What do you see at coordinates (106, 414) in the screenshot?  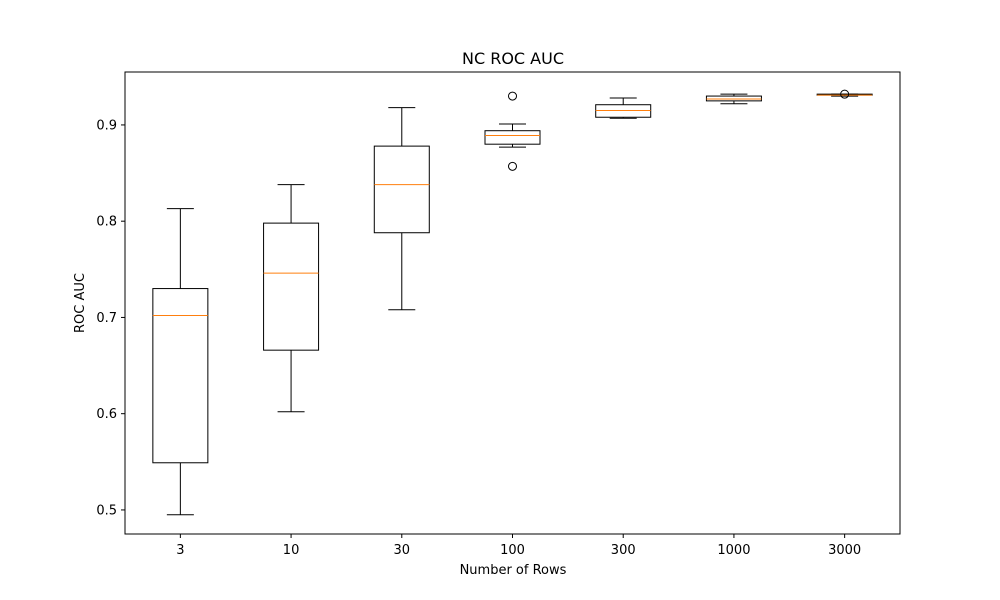 I see `y-tick-label: 0.6` at bounding box center [106, 414].